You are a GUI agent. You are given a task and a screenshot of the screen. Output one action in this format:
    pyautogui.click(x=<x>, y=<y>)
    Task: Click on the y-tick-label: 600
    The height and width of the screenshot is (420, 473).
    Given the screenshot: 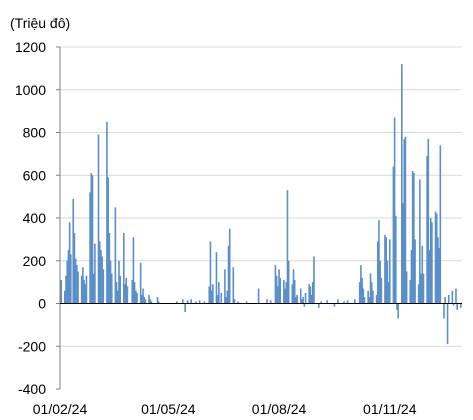 What is the action you would take?
    pyautogui.click(x=35, y=175)
    